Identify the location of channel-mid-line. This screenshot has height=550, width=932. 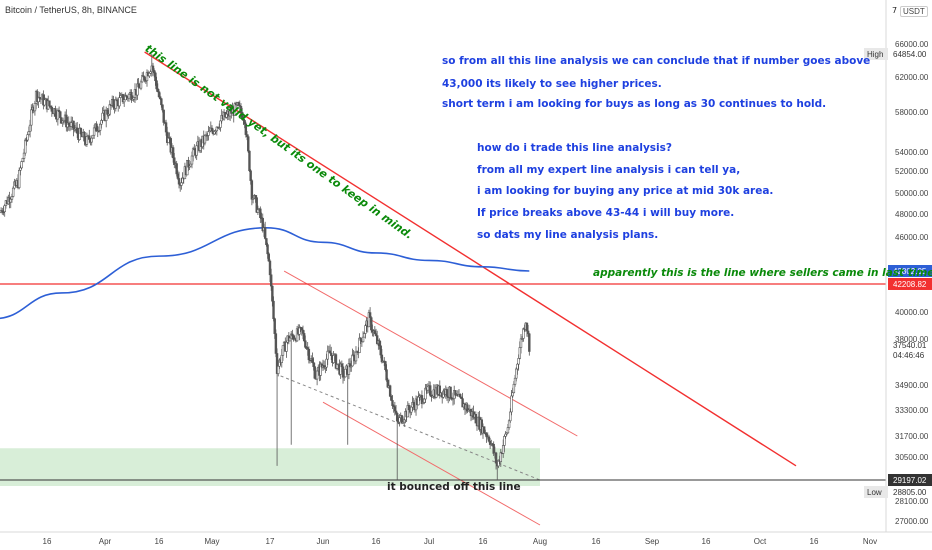
(410, 428).